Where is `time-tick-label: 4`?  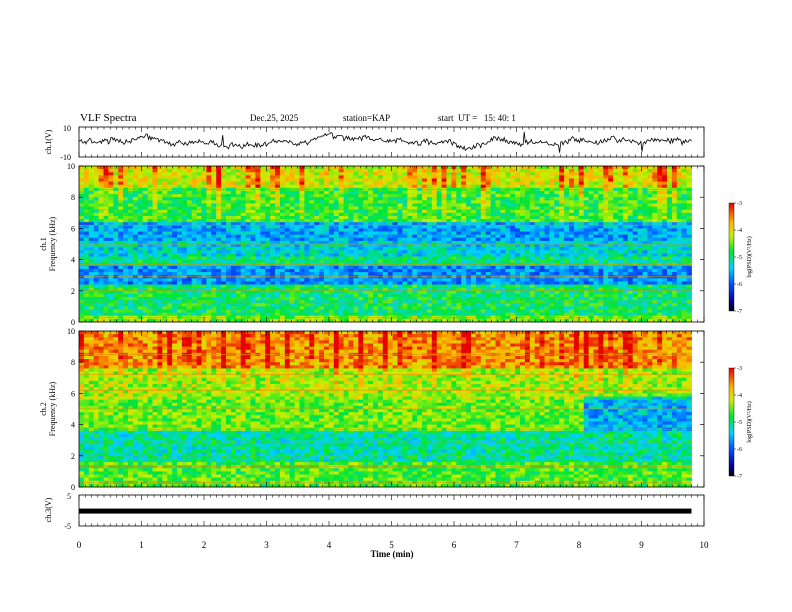 time-tick-label: 4 is located at coordinates (329, 545).